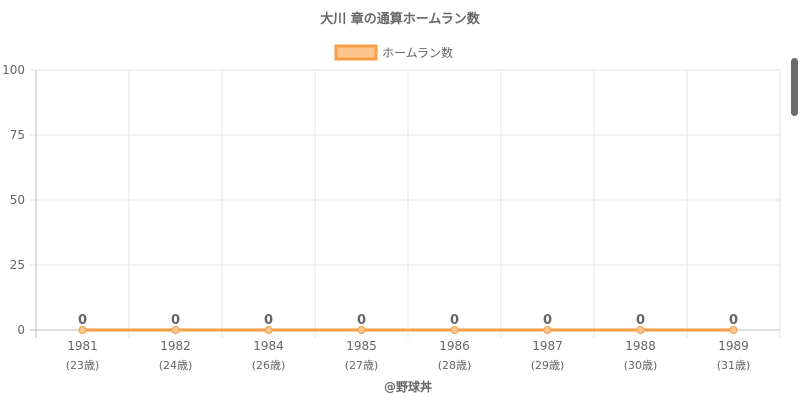 The image size is (800, 400). Describe the element at coordinates (82, 346) in the screenshot. I see `x-tick-label: 1981` at that location.